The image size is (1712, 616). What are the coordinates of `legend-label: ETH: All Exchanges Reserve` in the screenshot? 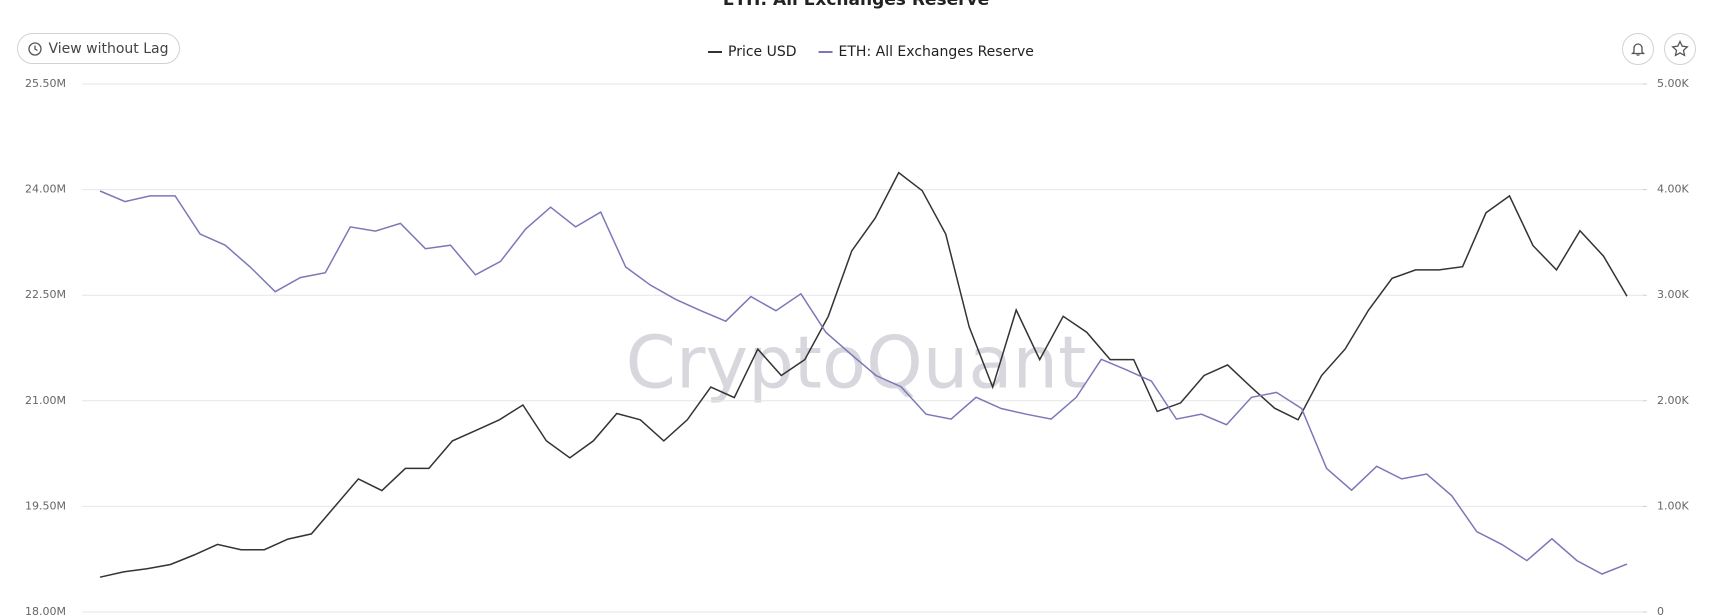 It's located at (936, 52).